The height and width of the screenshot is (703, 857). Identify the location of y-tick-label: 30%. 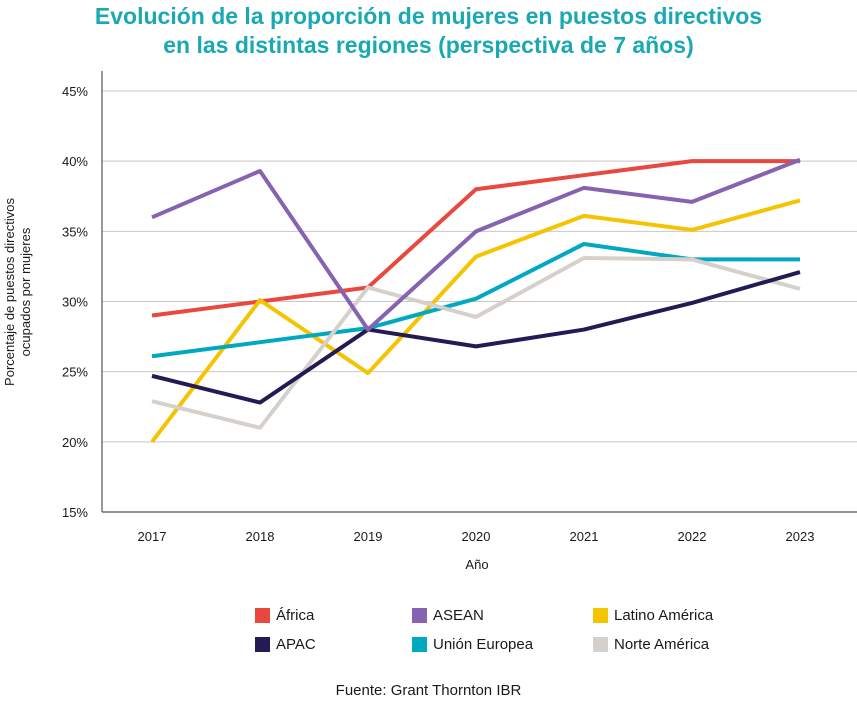
(75, 302).